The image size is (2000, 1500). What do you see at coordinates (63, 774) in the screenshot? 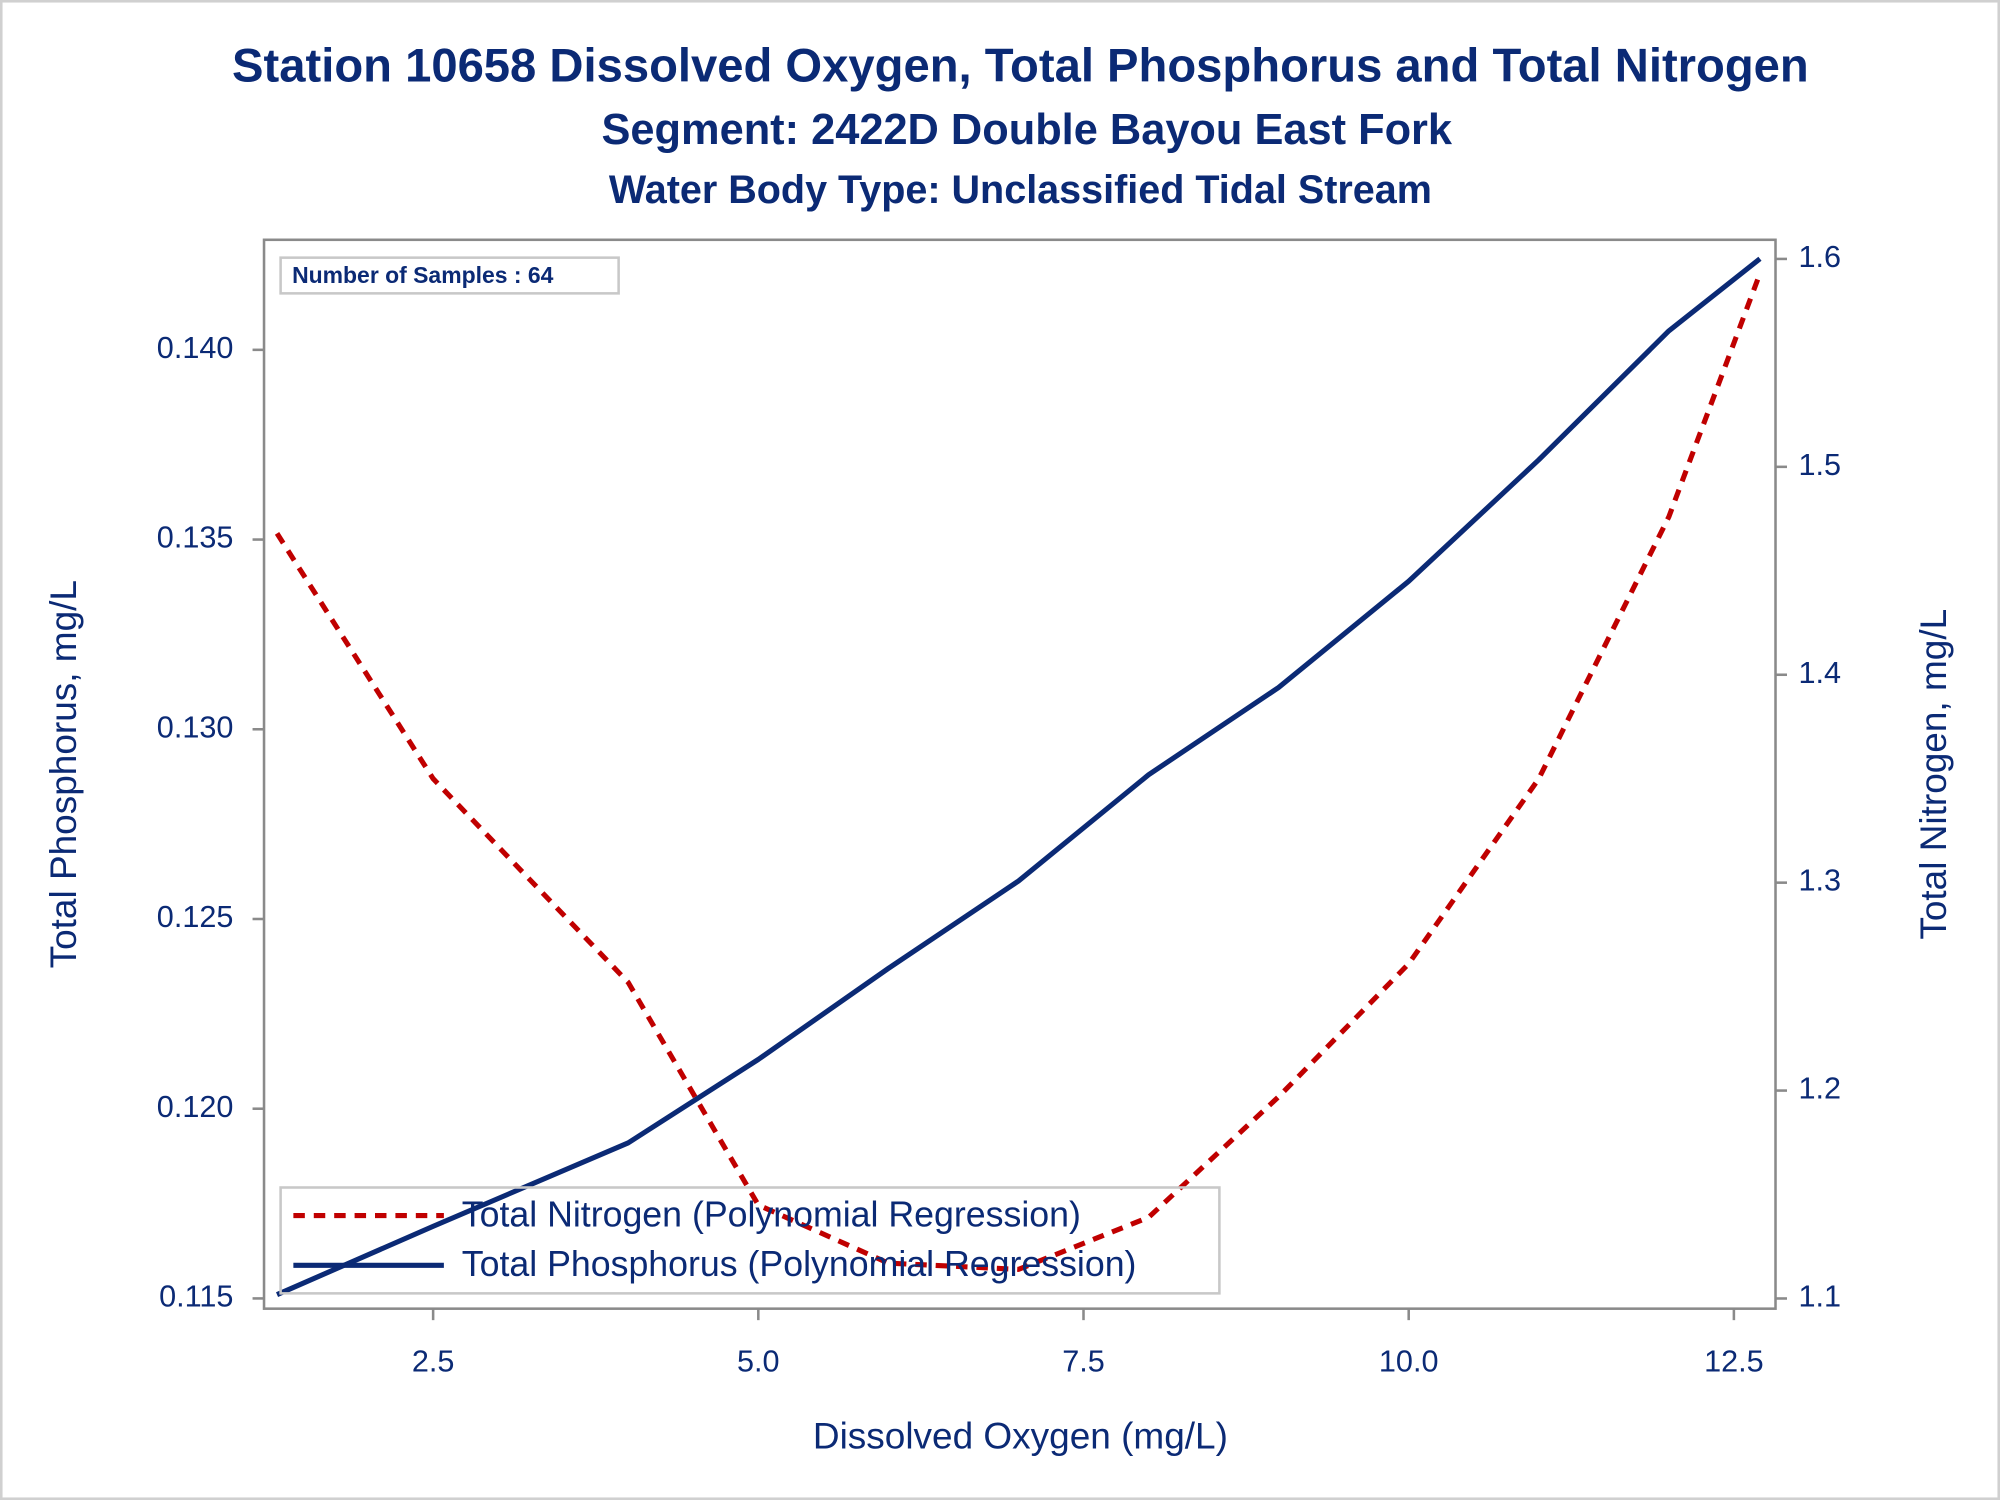
I see `y-axis-label: Total Phosphorus, mg/L` at bounding box center [63, 774].